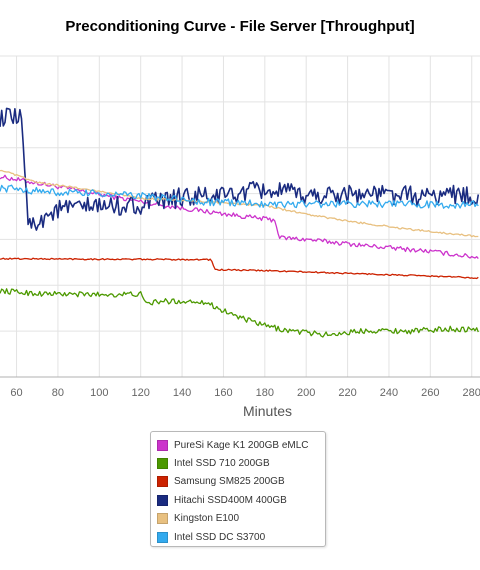  I want to click on legend-item: PureSi Kage K1 200GB eMLC, so click(238, 445).